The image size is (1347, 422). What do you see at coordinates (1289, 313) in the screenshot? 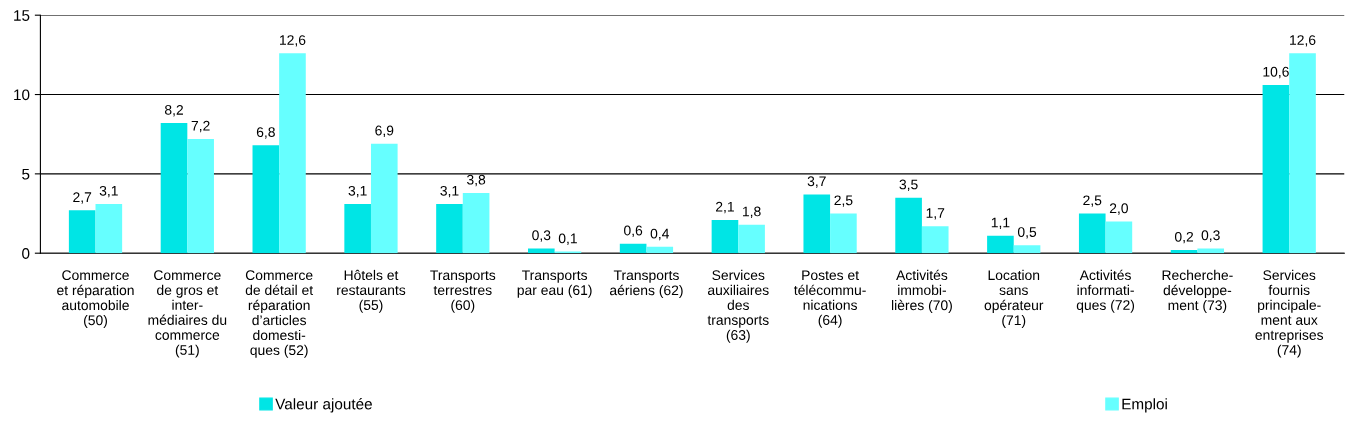
I see `x-tick-label: Services fournis principale- ment aux entreprises (74)` at bounding box center [1289, 313].